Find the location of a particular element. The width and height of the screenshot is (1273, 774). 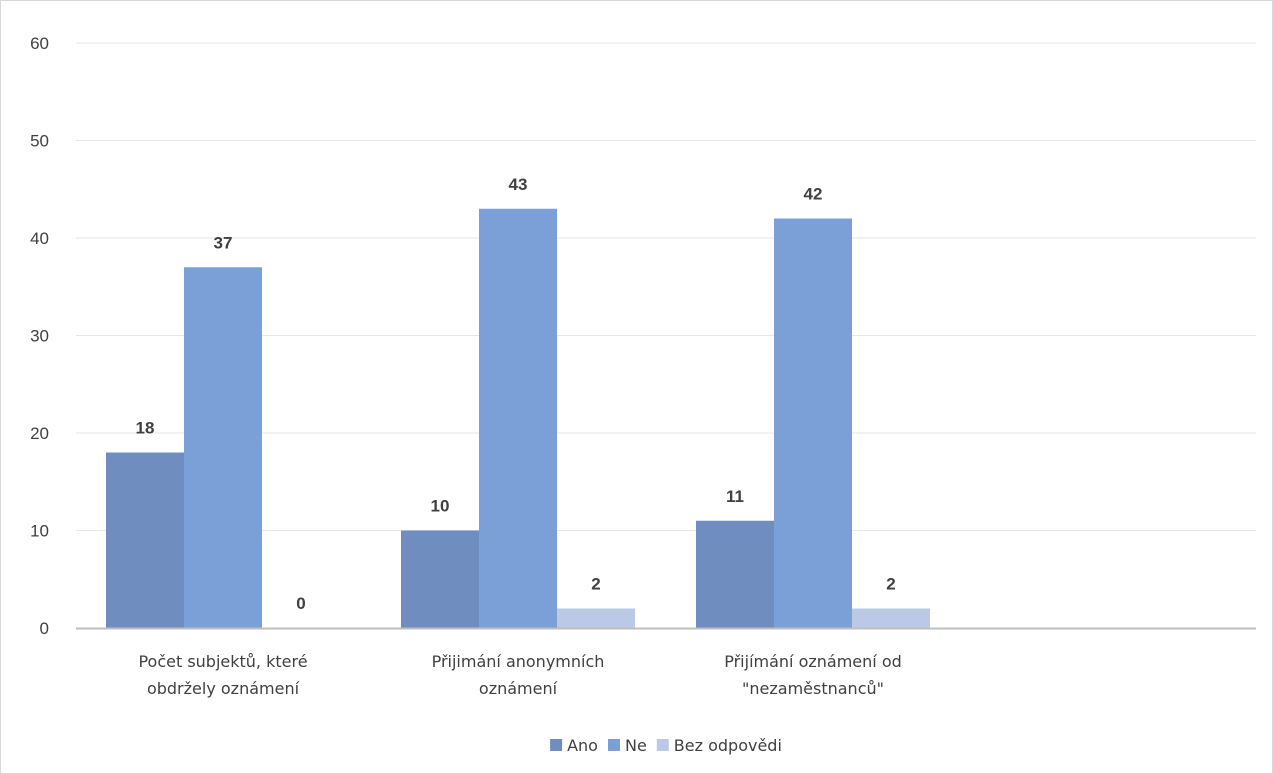

y-tick-label: 10 is located at coordinates (39, 531).